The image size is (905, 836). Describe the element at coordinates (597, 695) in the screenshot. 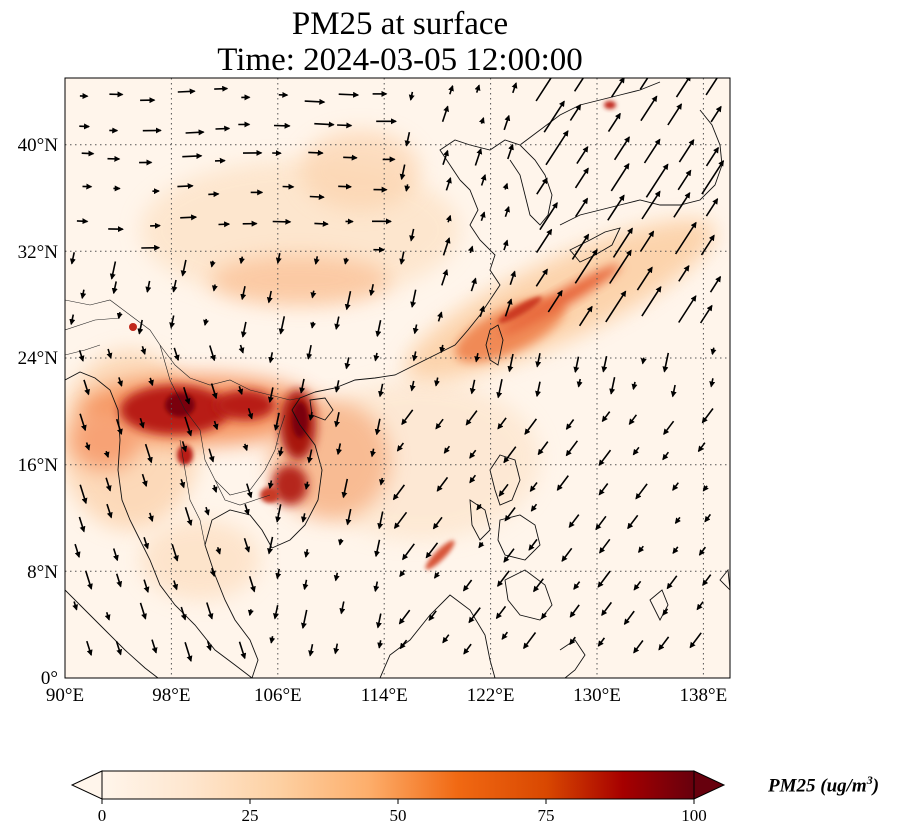

I see `x-tick-label: 130°E` at that location.